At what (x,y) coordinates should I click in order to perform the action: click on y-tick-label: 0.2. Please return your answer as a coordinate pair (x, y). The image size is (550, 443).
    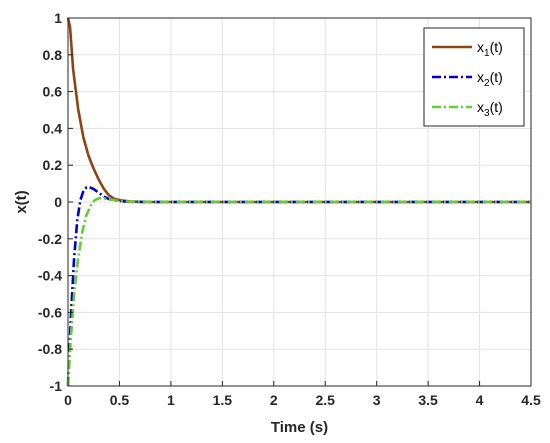
    Looking at the image, I should click on (53, 165).